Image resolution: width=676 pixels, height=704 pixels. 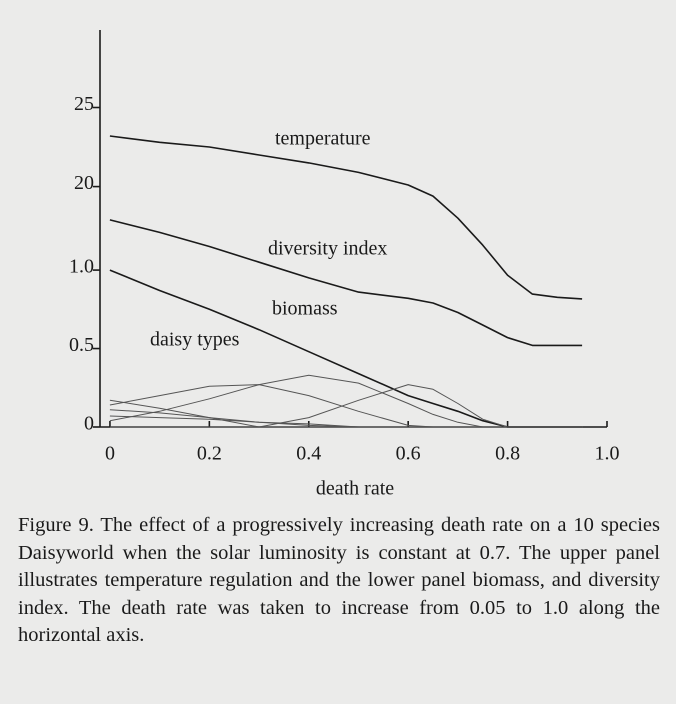 I want to click on series-label: temperature, so click(x=323, y=139).